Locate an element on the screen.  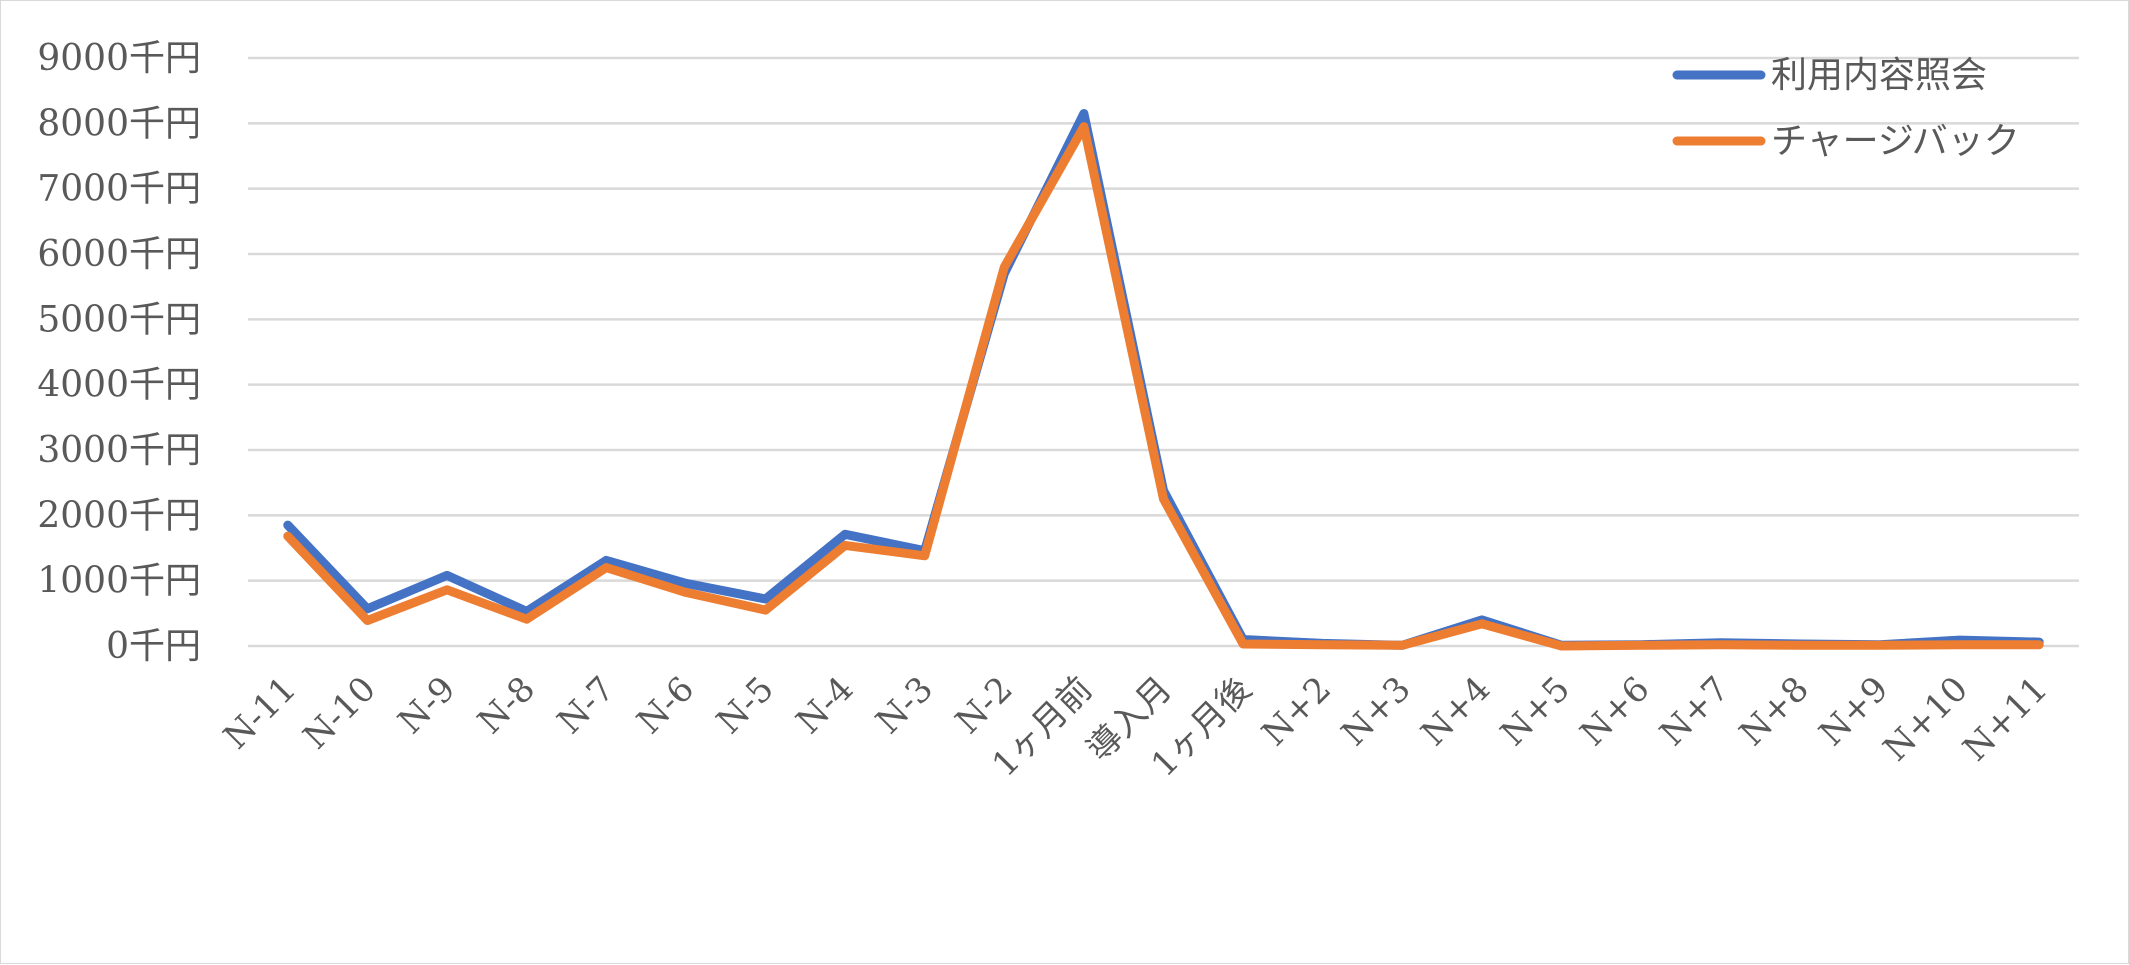
y-tick-label: 0千円 is located at coordinates (153, 646).